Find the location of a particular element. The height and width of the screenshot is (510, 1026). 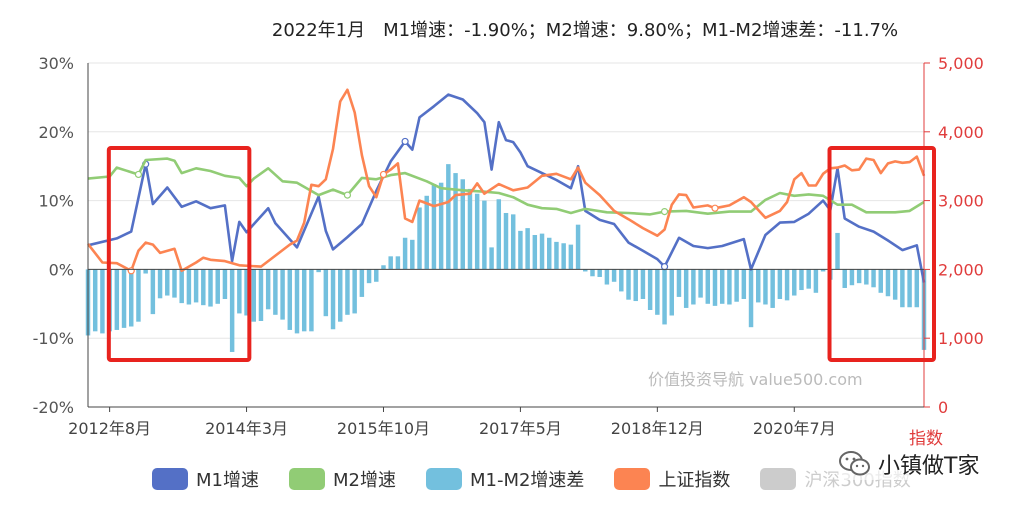

legend-item-m1: M1增速 is located at coordinates (205, 479).